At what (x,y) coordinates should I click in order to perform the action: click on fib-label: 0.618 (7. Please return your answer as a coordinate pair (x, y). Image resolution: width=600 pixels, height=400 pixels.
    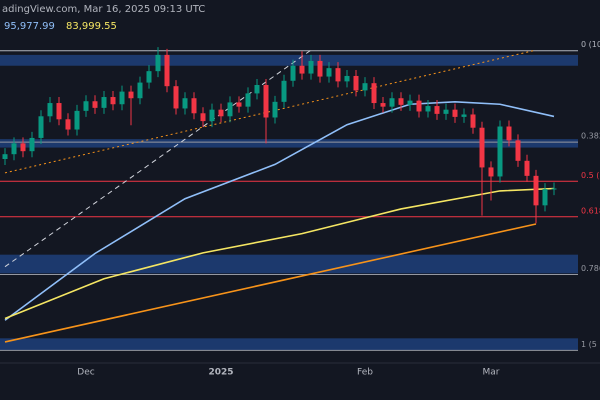
    Looking at the image, I should click on (590, 210).